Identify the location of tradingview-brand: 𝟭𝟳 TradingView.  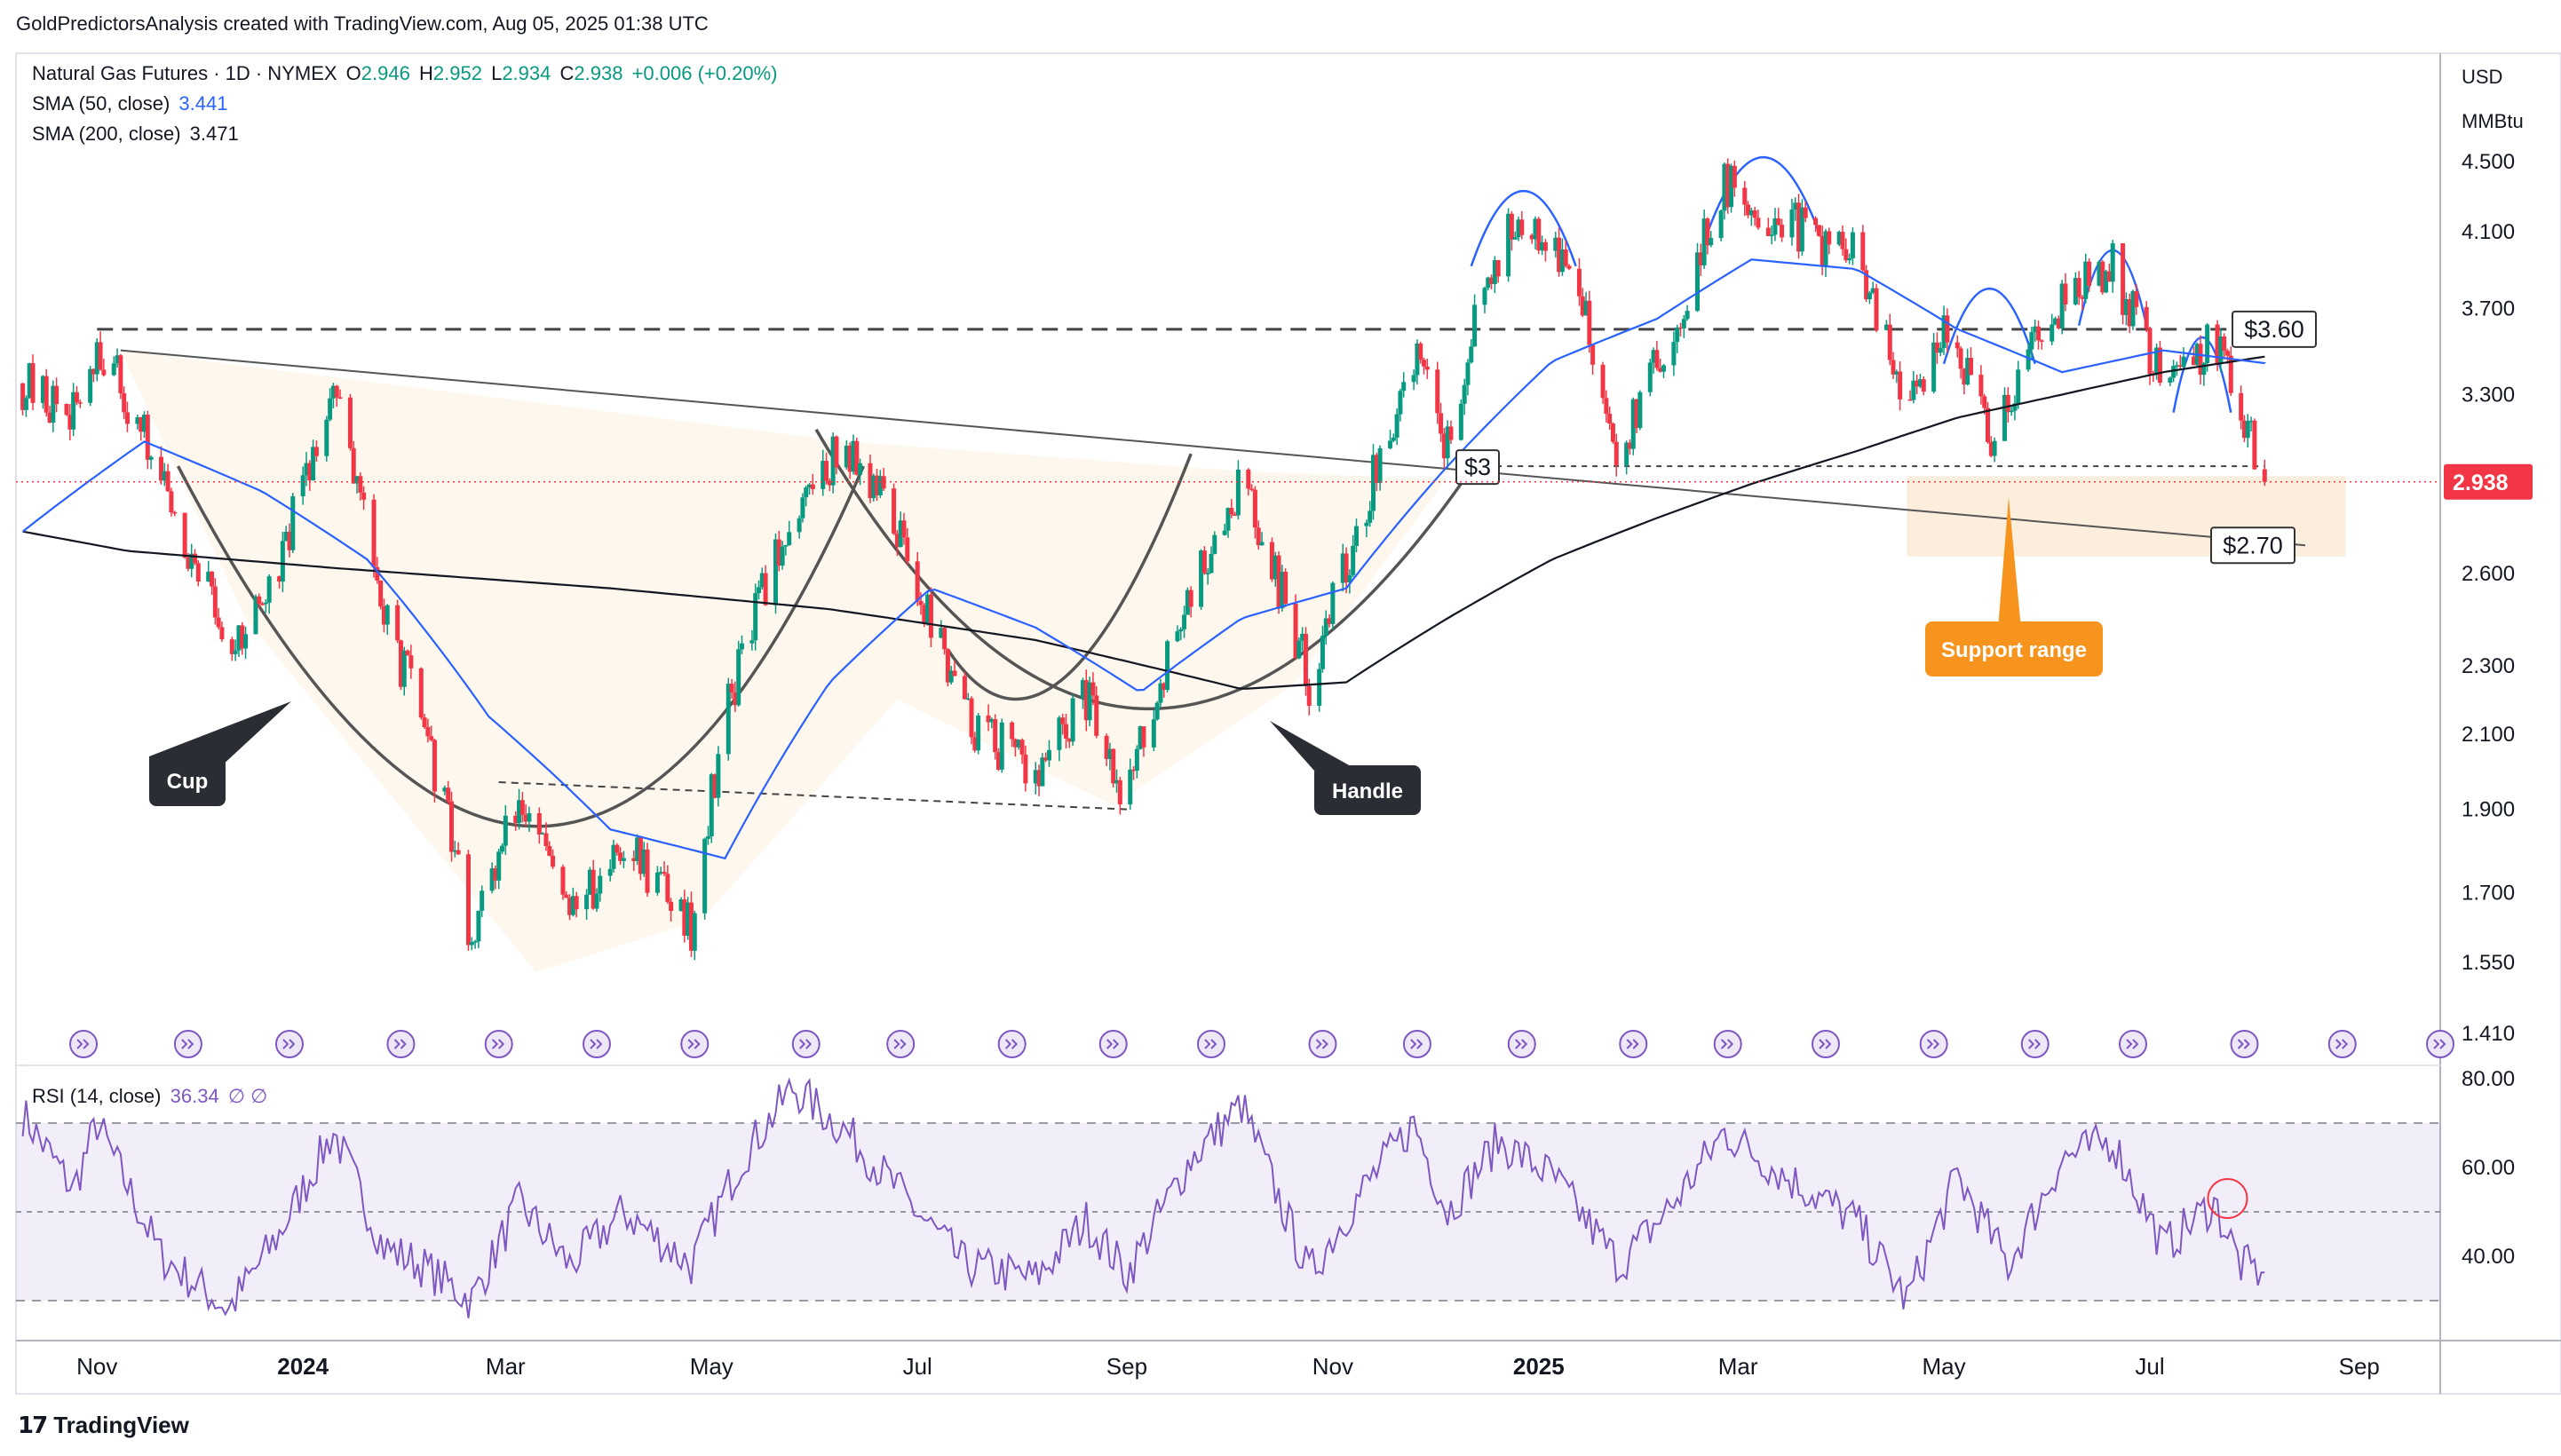
(104, 1425).